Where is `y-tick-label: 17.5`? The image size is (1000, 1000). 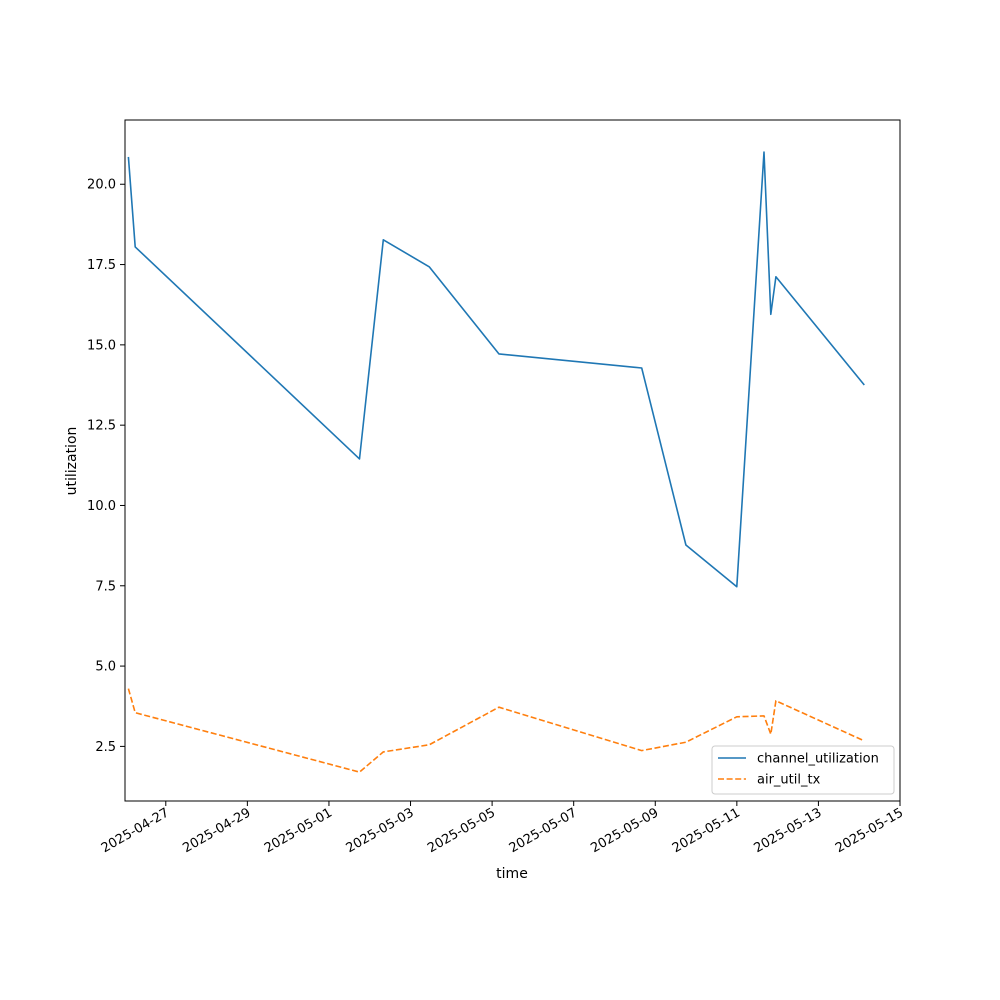
y-tick-label: 17.5 is located at coordinates (101, 265).